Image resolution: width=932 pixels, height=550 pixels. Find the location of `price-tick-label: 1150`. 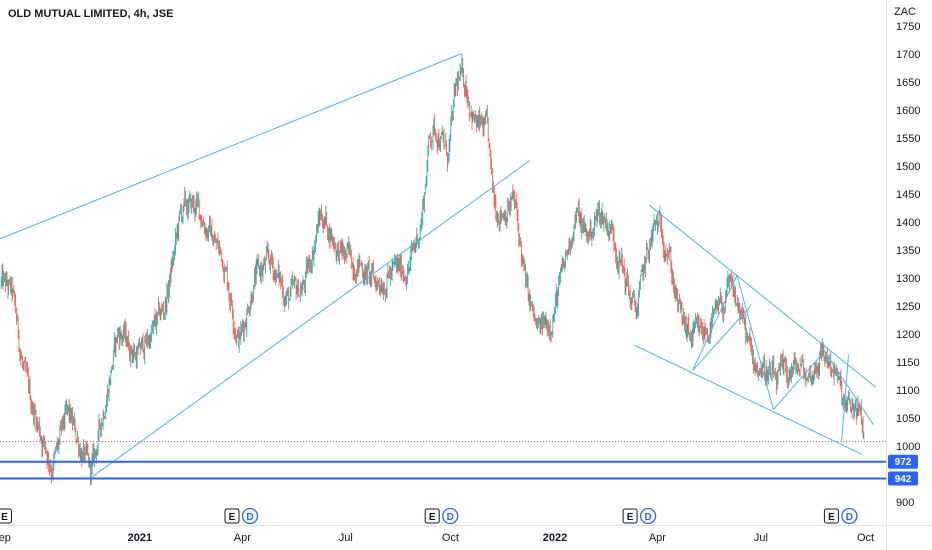

price-tick-label: 1150 is located at coordinates (908, 363).